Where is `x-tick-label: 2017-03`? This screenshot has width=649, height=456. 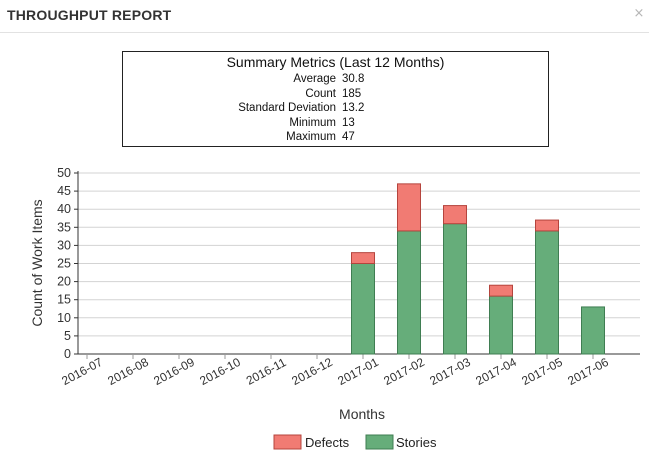 x-tick-label: 2017-03 is located at coordinates (450, 371).